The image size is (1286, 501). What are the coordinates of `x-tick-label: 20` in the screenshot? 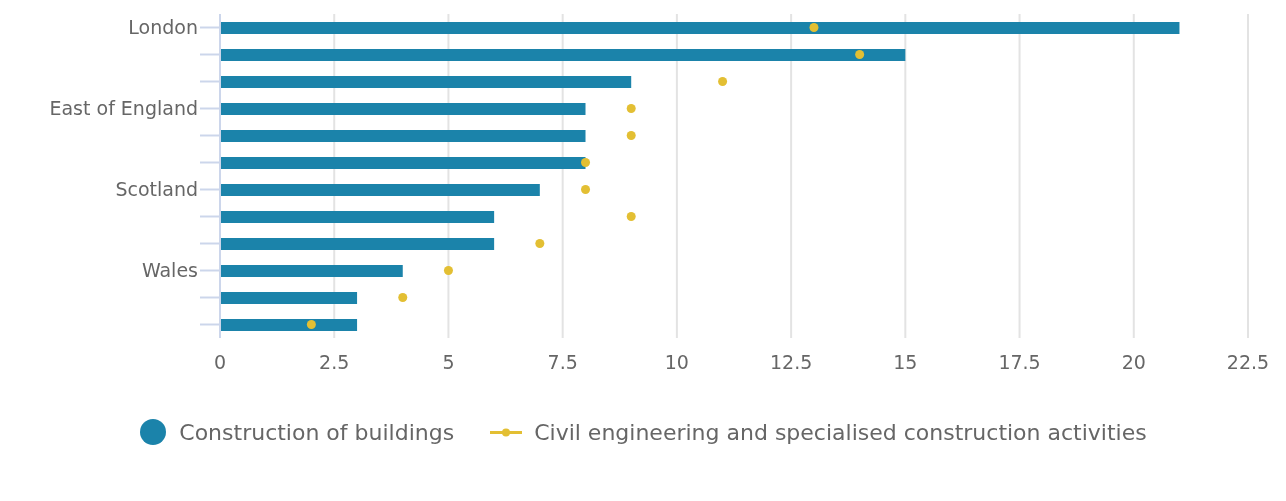 It's located at (1133, 362).